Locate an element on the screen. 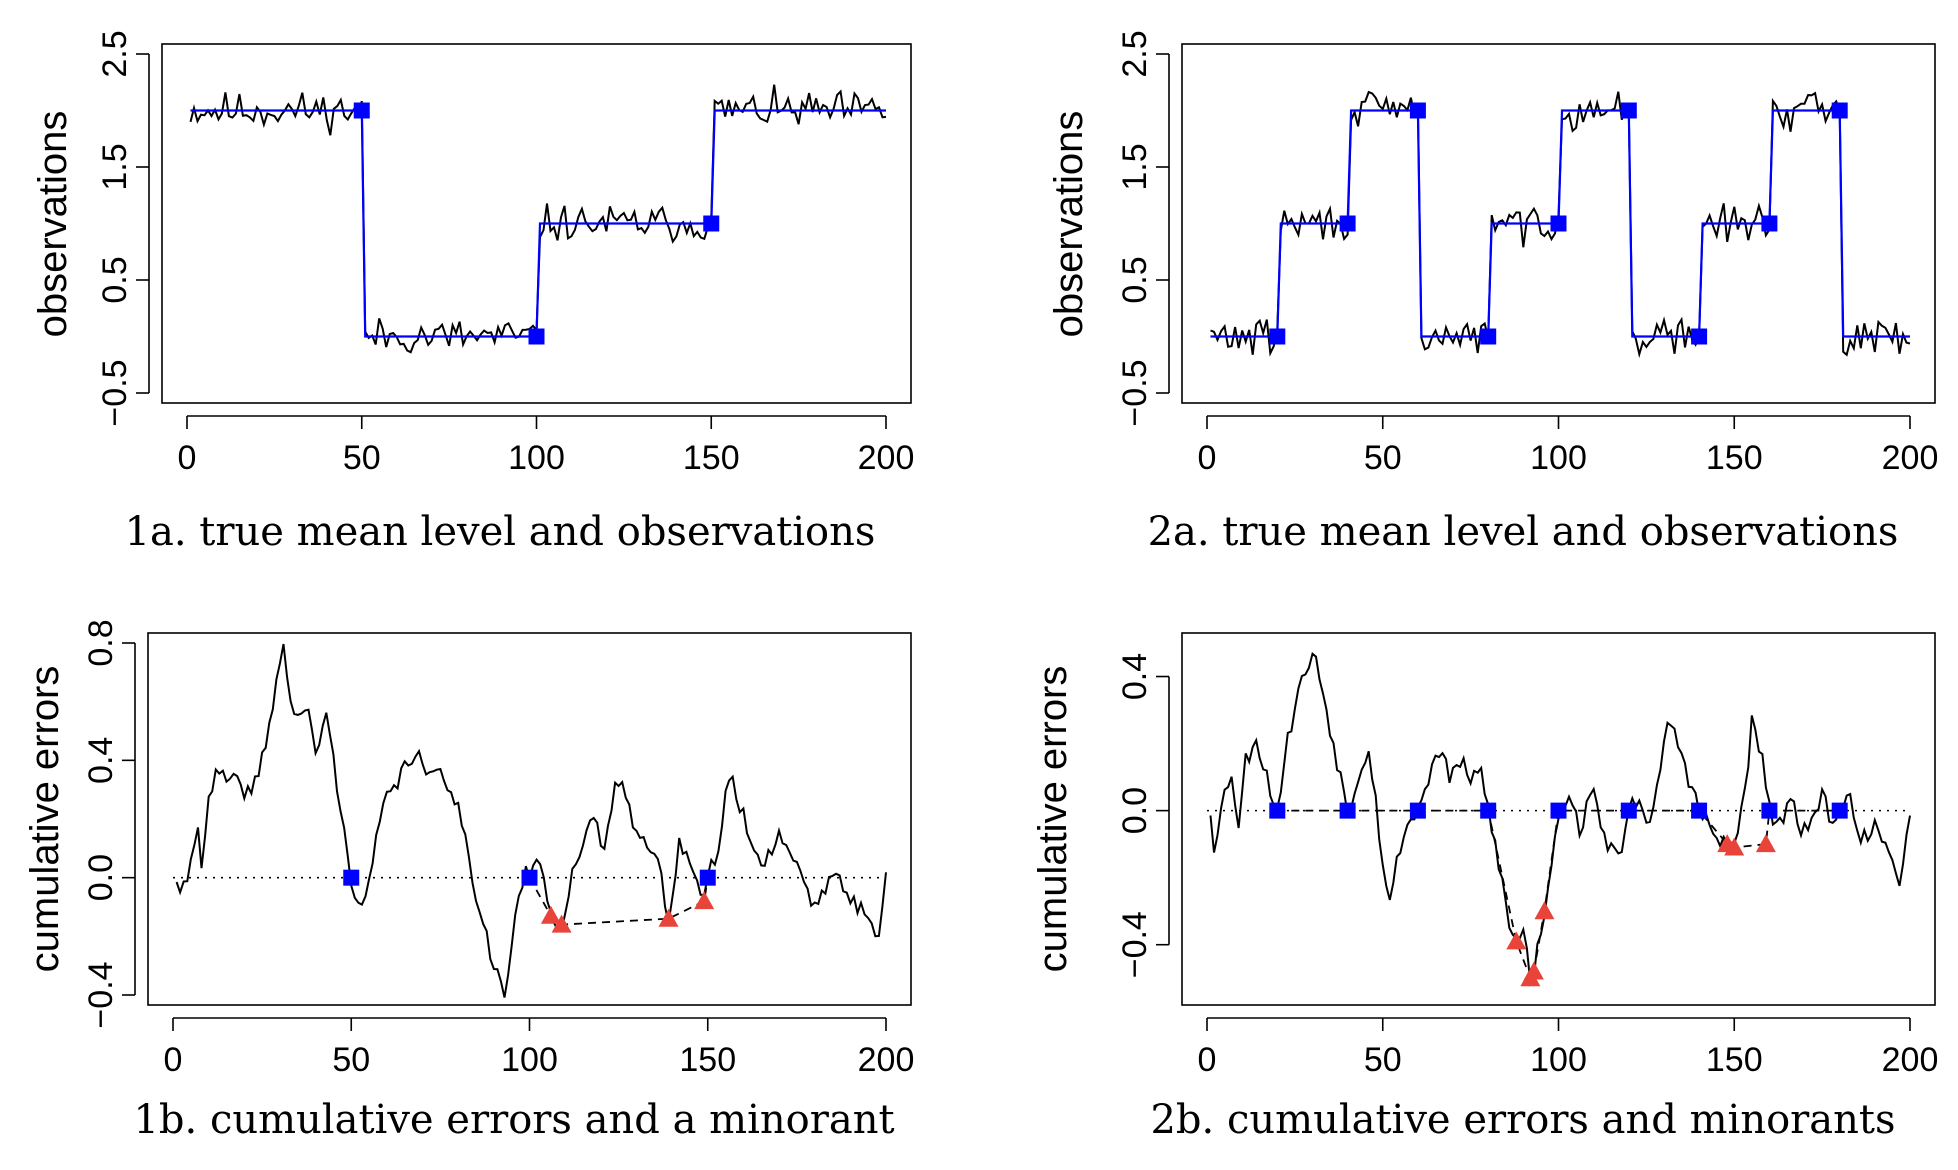 This screenshot has width=1958, height=1170. panel-caption: 1a. true mean level and observations is located at coordinates (500, 532).